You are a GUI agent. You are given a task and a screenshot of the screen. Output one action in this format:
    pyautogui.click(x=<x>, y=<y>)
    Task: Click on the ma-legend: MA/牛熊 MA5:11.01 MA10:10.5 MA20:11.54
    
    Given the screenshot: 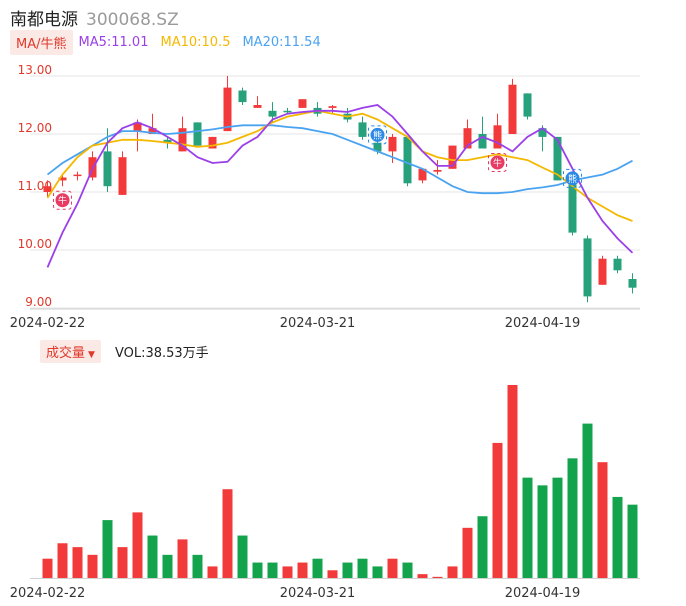 What is the action you would take?
    pyautogui.click(x=171, y=42)
    